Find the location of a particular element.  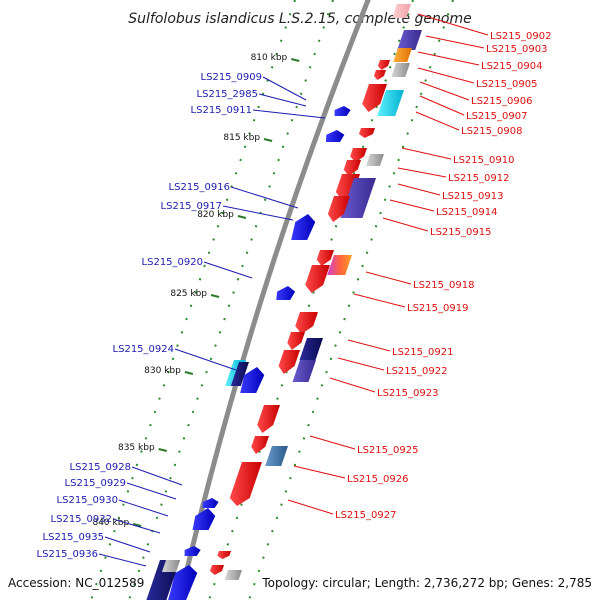

forward-gene-label: LS215_0923 is located at coordinates (407, 393).